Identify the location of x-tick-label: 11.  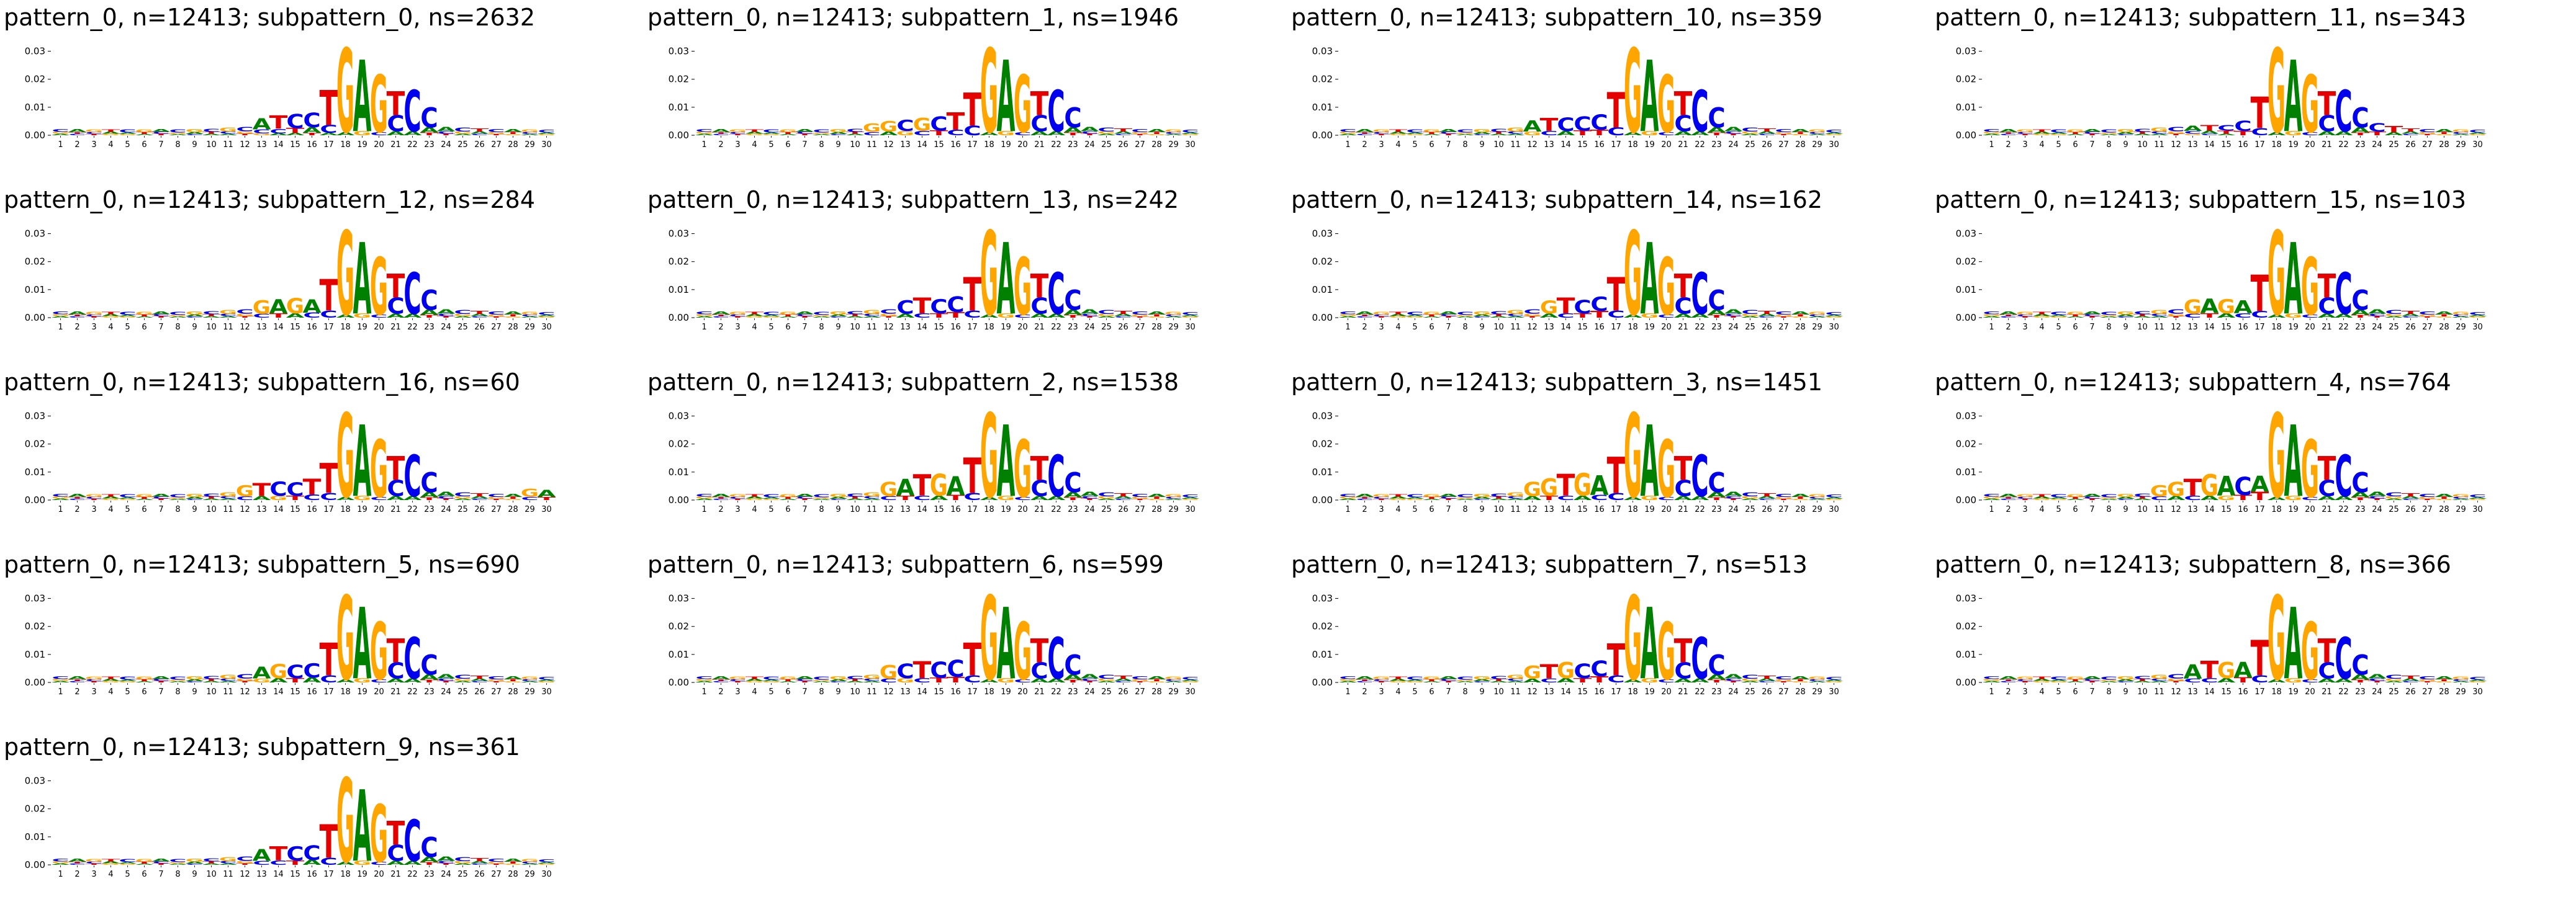
(872, 692).